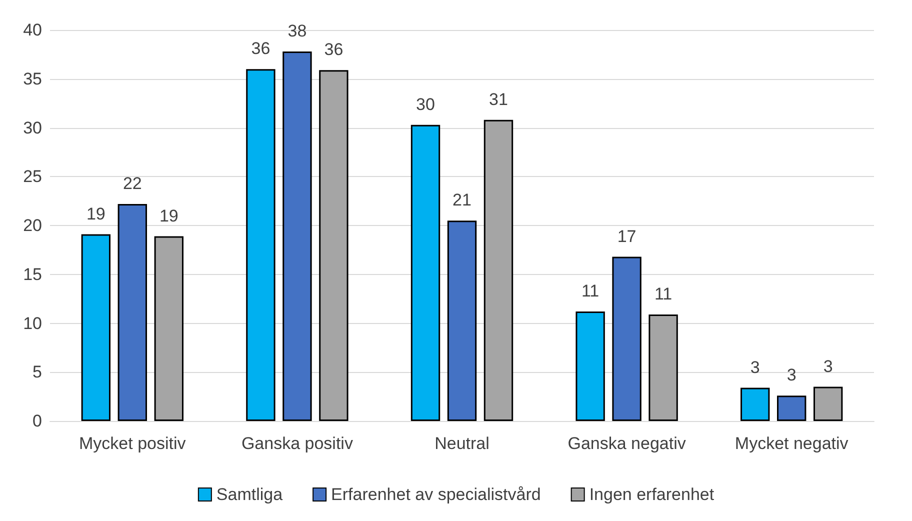 The height and width of the screenshot is (521, 912). Describe the element at coordinates (297, 31) in the screenshot. I see `data-label: 38` at that location.